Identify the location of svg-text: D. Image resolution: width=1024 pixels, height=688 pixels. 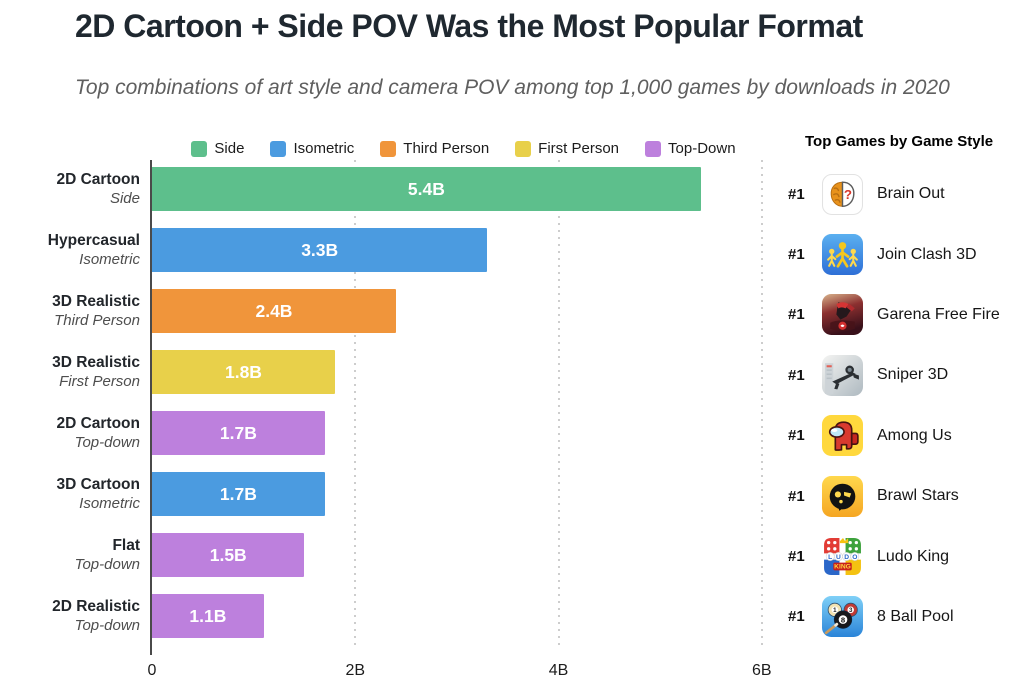
(846, 557).